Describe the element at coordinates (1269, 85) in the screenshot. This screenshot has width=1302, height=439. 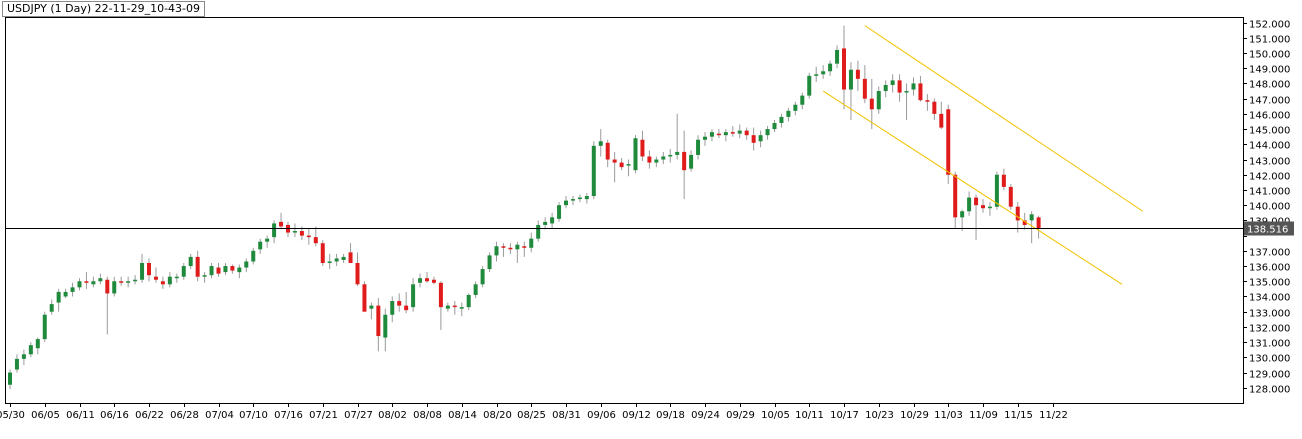
I see `y-tick-label: 148.000` at that location.